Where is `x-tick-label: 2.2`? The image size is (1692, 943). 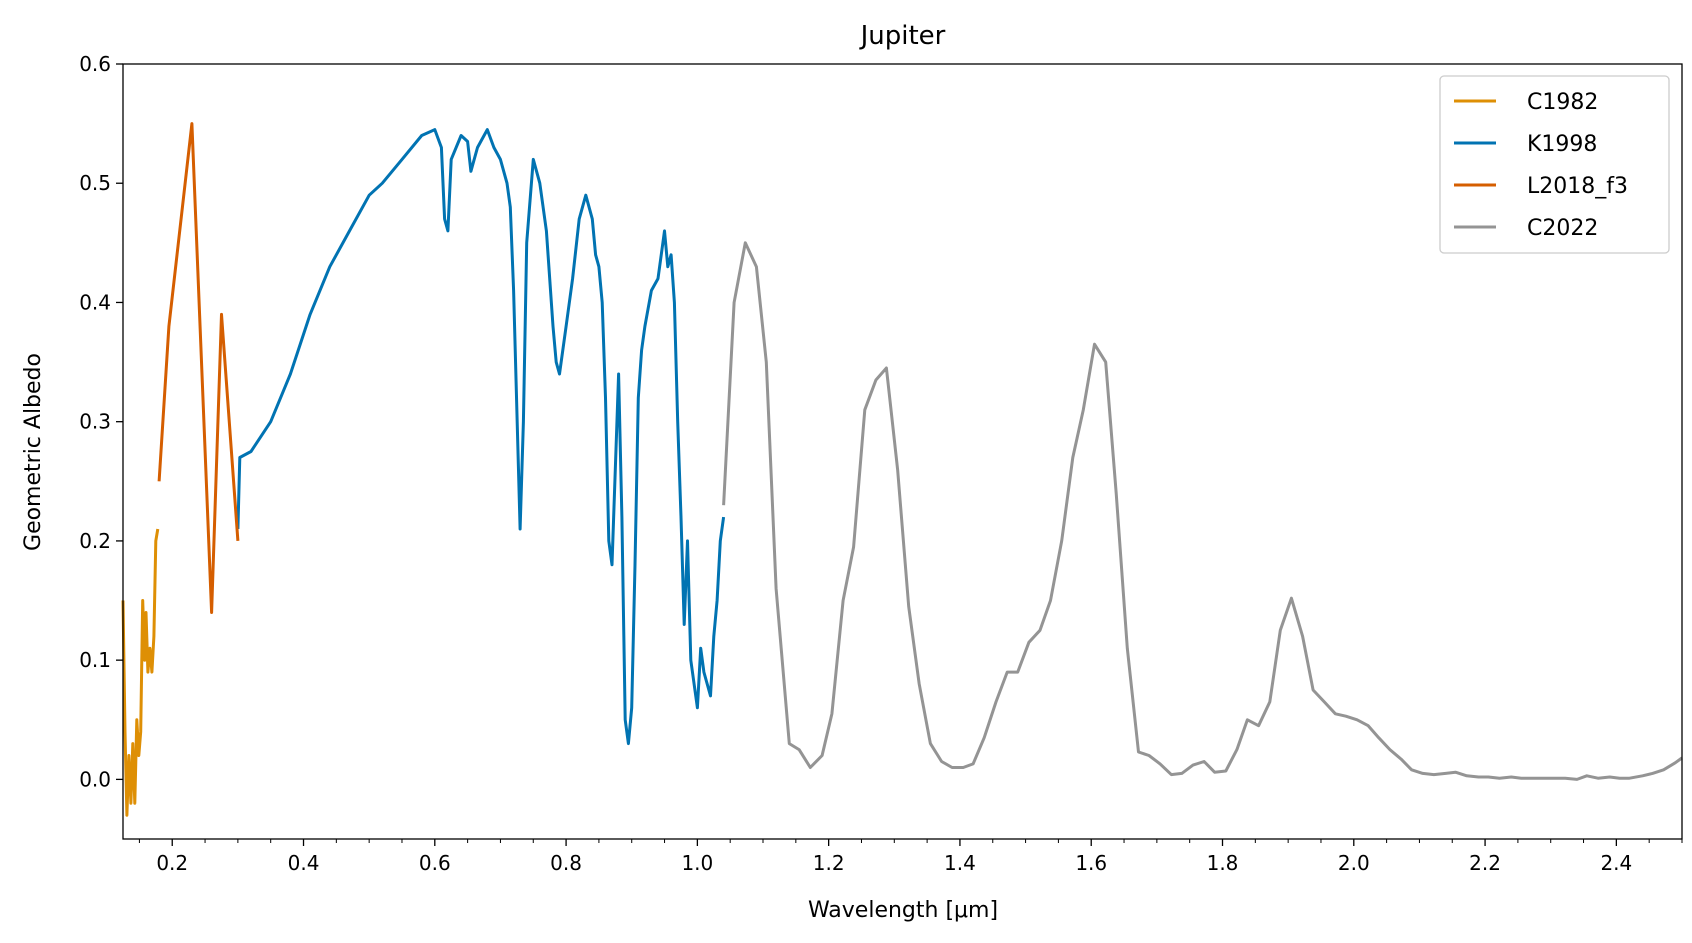 x-tick-label: 2.2 is located at coordinates (1485, 863).